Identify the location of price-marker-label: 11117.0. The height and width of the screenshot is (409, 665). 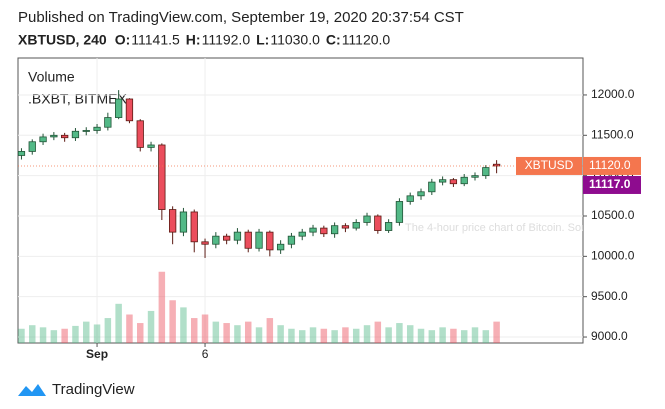
(610, 184).